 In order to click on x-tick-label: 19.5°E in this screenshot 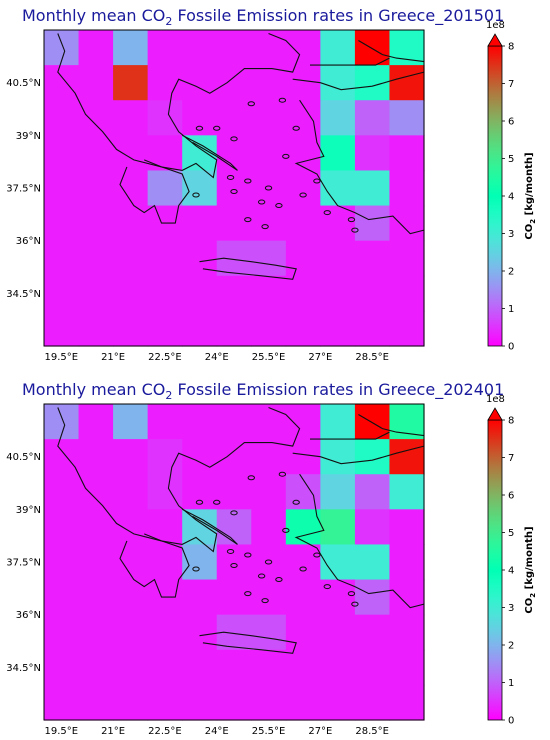, I will do `click(61, 357)`.